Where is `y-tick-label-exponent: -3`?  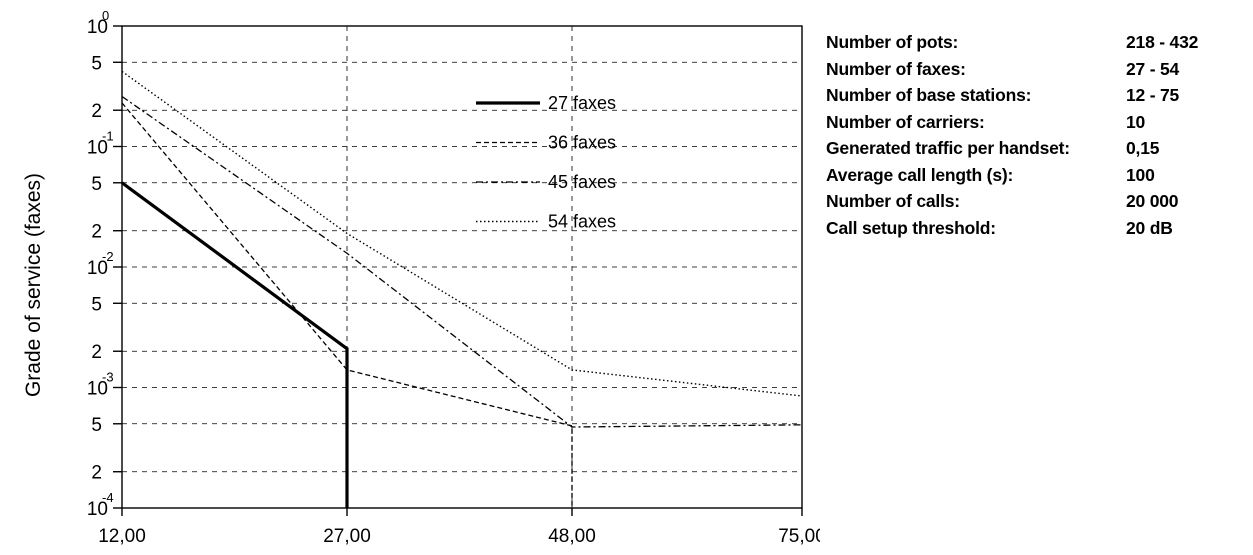
y-tick-label-exponent: -3 is located at coordinates (108, 377).